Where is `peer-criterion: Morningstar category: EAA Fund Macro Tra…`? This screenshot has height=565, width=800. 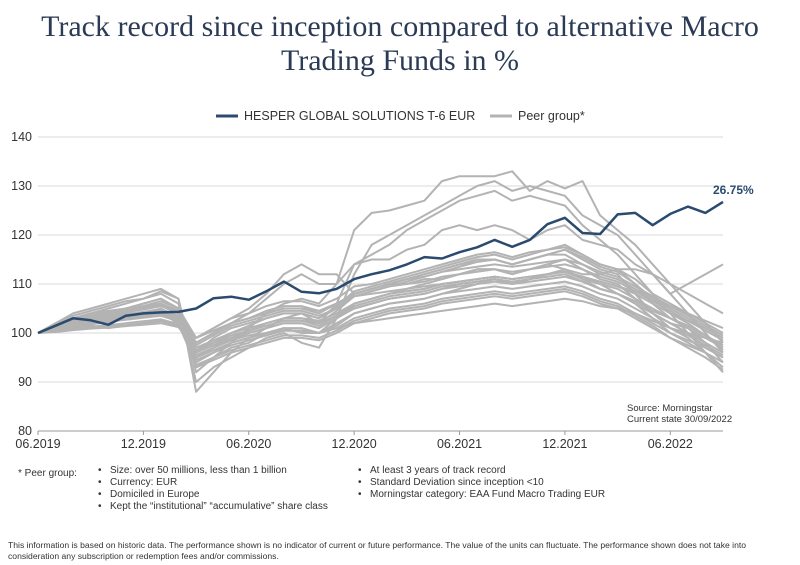 peer-criterion: Morningstar category: EAA Fund Macro Tra… is located at coordinates (481, 495).